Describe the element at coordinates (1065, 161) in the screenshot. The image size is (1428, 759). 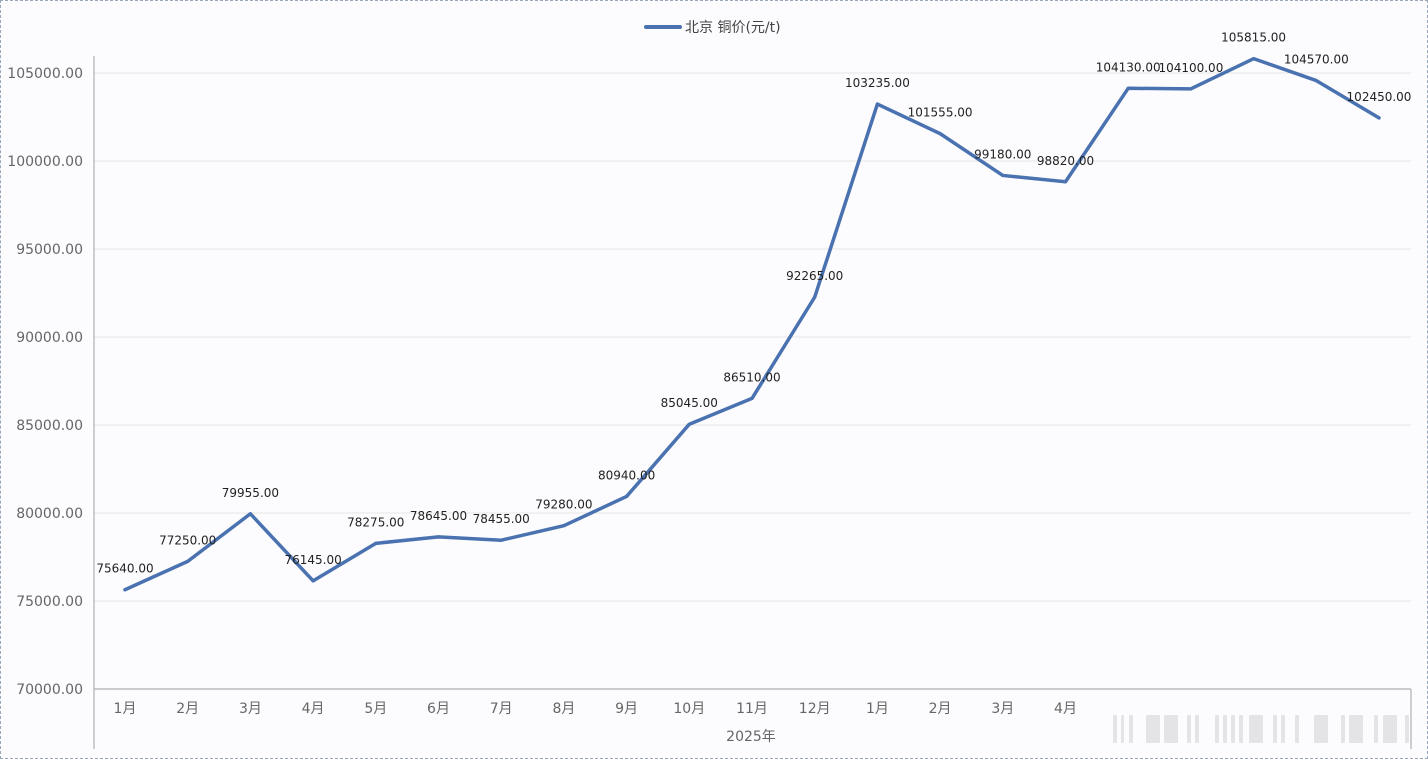
I see `data-label: 98820.00` at that location.